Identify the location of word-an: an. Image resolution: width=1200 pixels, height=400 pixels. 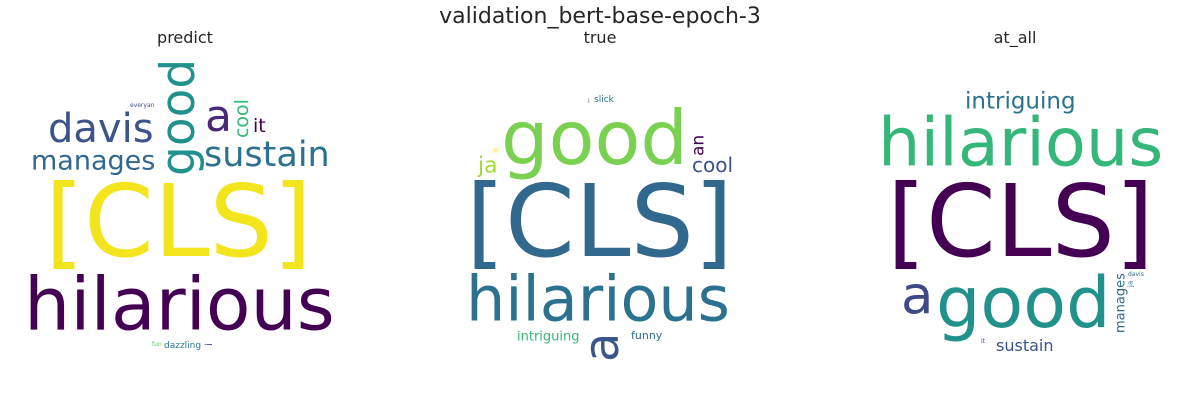
(699, 145).